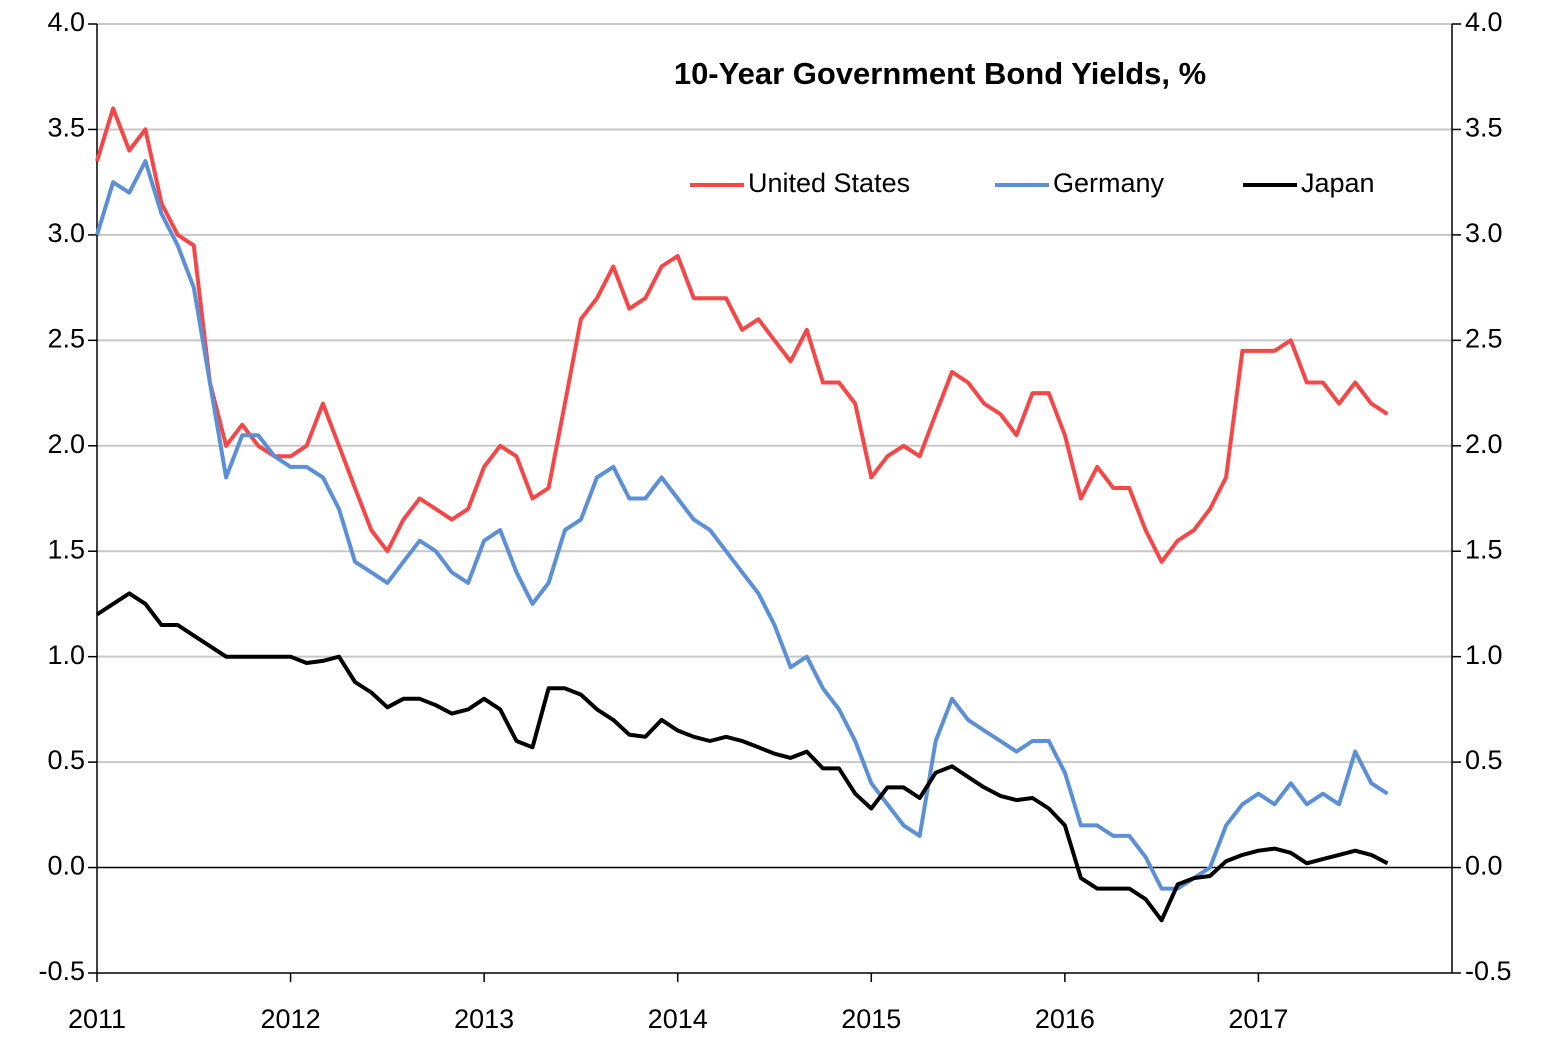 This screenshot has width=1551, height=1038. Describe the element at coordinates (940, 73) in the screenshot. I see `chart-title: 10-Year Government Bond Yields, %` at that location.